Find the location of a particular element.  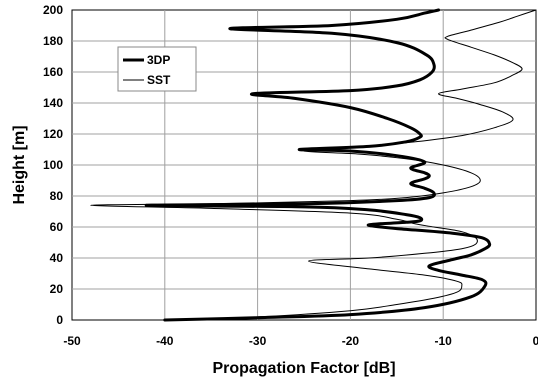

x-tick-label: -20 is located at coordinates (351, 341).